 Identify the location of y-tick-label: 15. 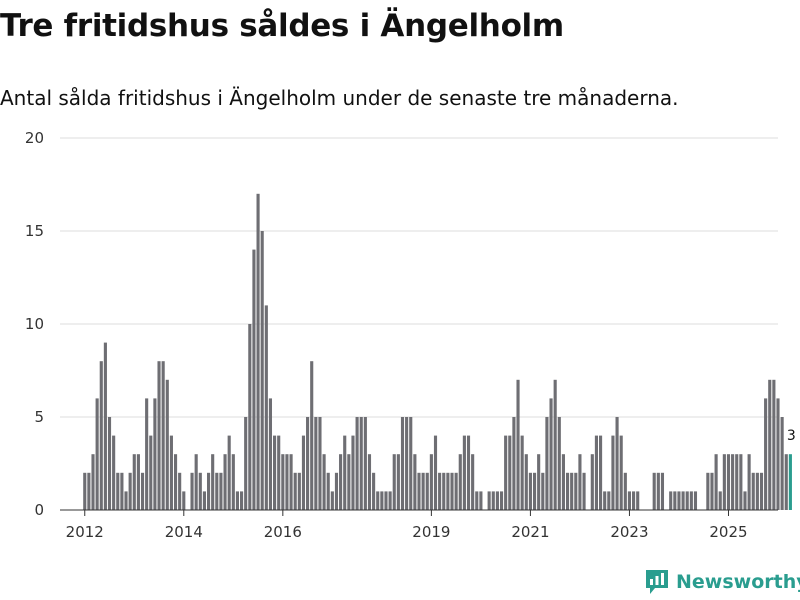
(34, 231).